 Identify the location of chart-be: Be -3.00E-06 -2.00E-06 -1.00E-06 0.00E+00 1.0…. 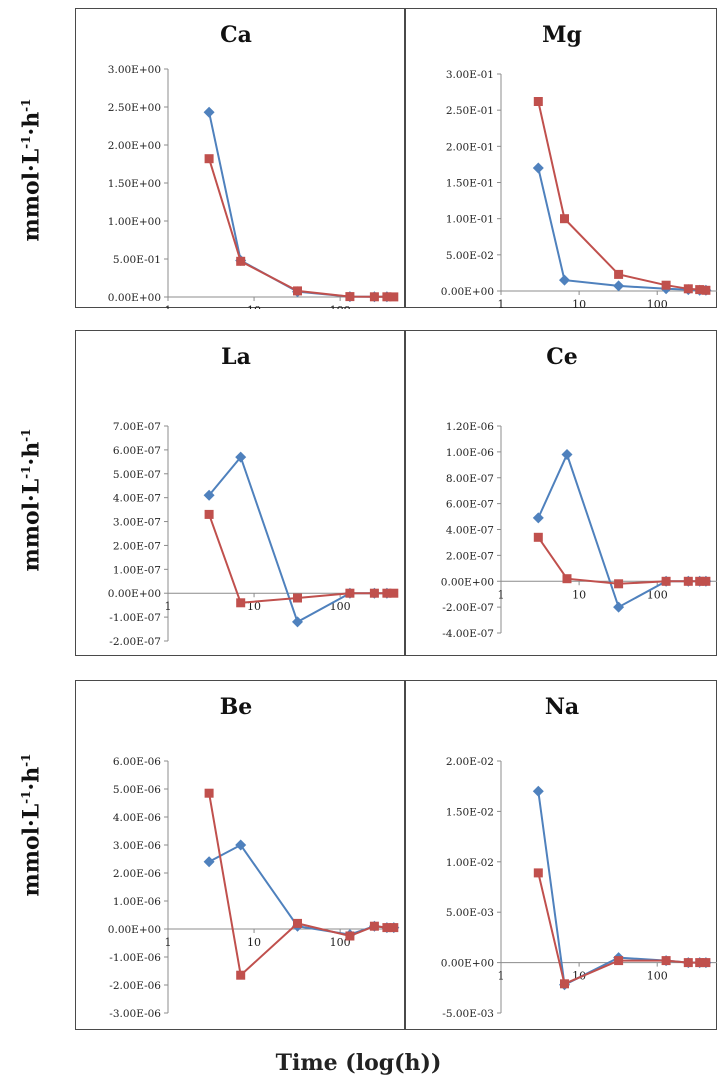
(240, 855).